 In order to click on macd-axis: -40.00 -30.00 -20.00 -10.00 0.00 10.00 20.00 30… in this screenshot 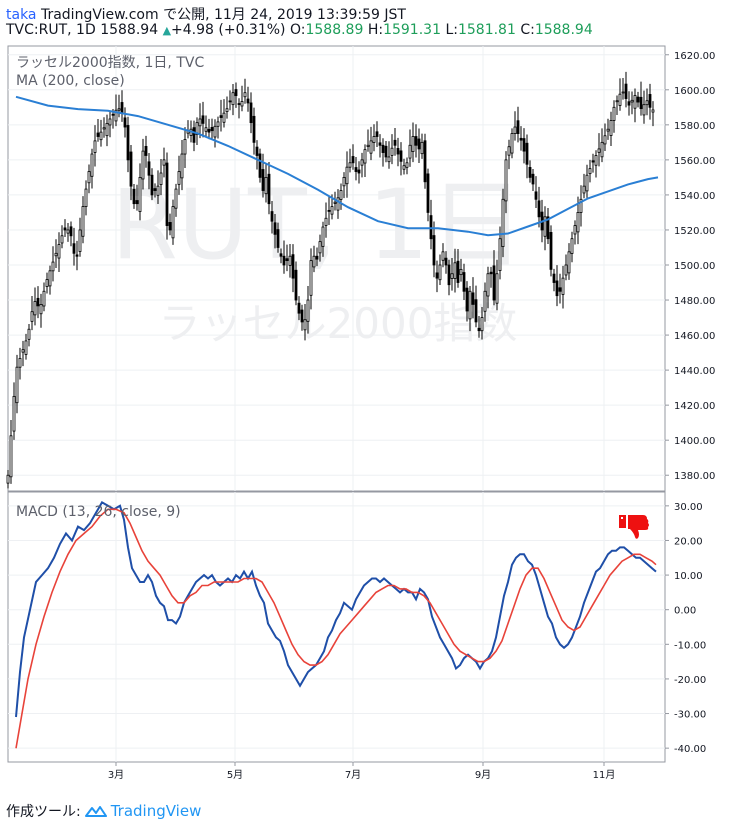, I will do `click(685, 628)`.